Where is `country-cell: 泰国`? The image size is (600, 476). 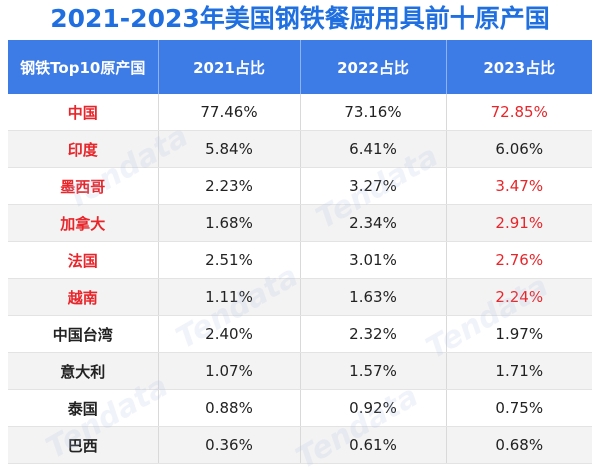 country-cell: 泰国 is located at coordinates (83, 408).